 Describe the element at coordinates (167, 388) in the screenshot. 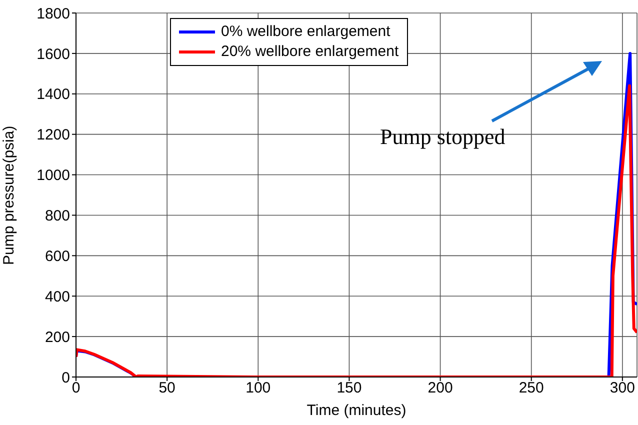

I see `x-tick-label: 50` at that location.